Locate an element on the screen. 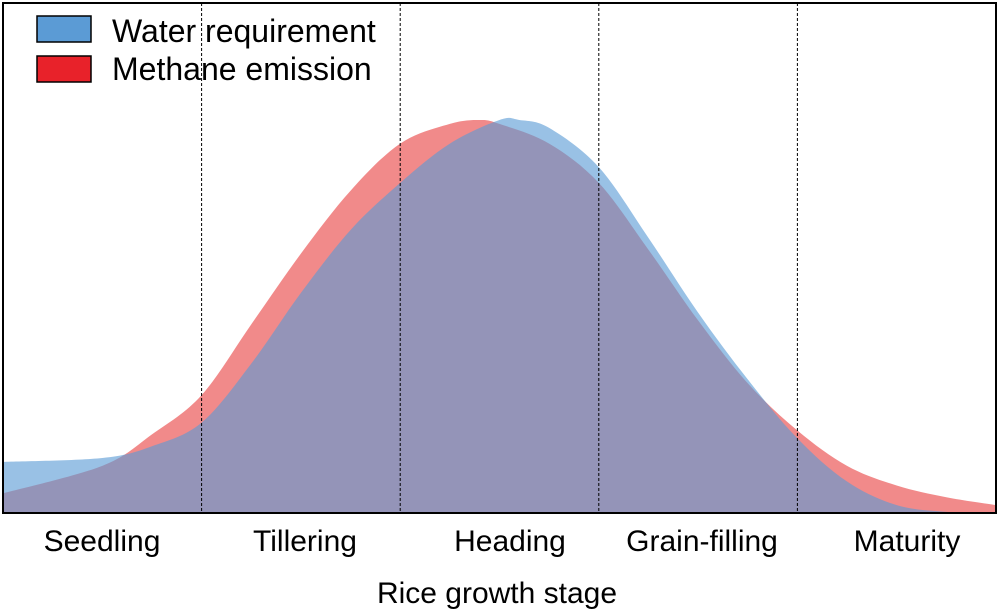  legend-swatch-methane-emission is located at coordinates (64, 69).